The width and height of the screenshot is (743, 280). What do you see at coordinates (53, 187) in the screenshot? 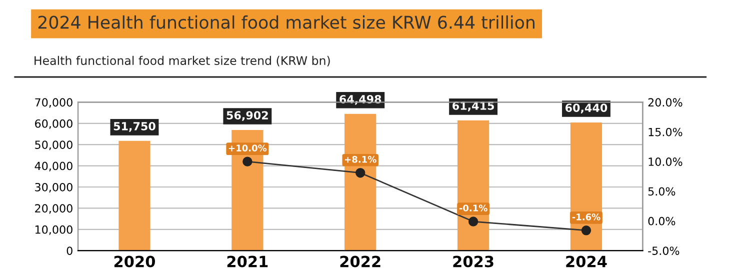
I see `y-tick-label: 30,000` at bounding box center [53, 187].